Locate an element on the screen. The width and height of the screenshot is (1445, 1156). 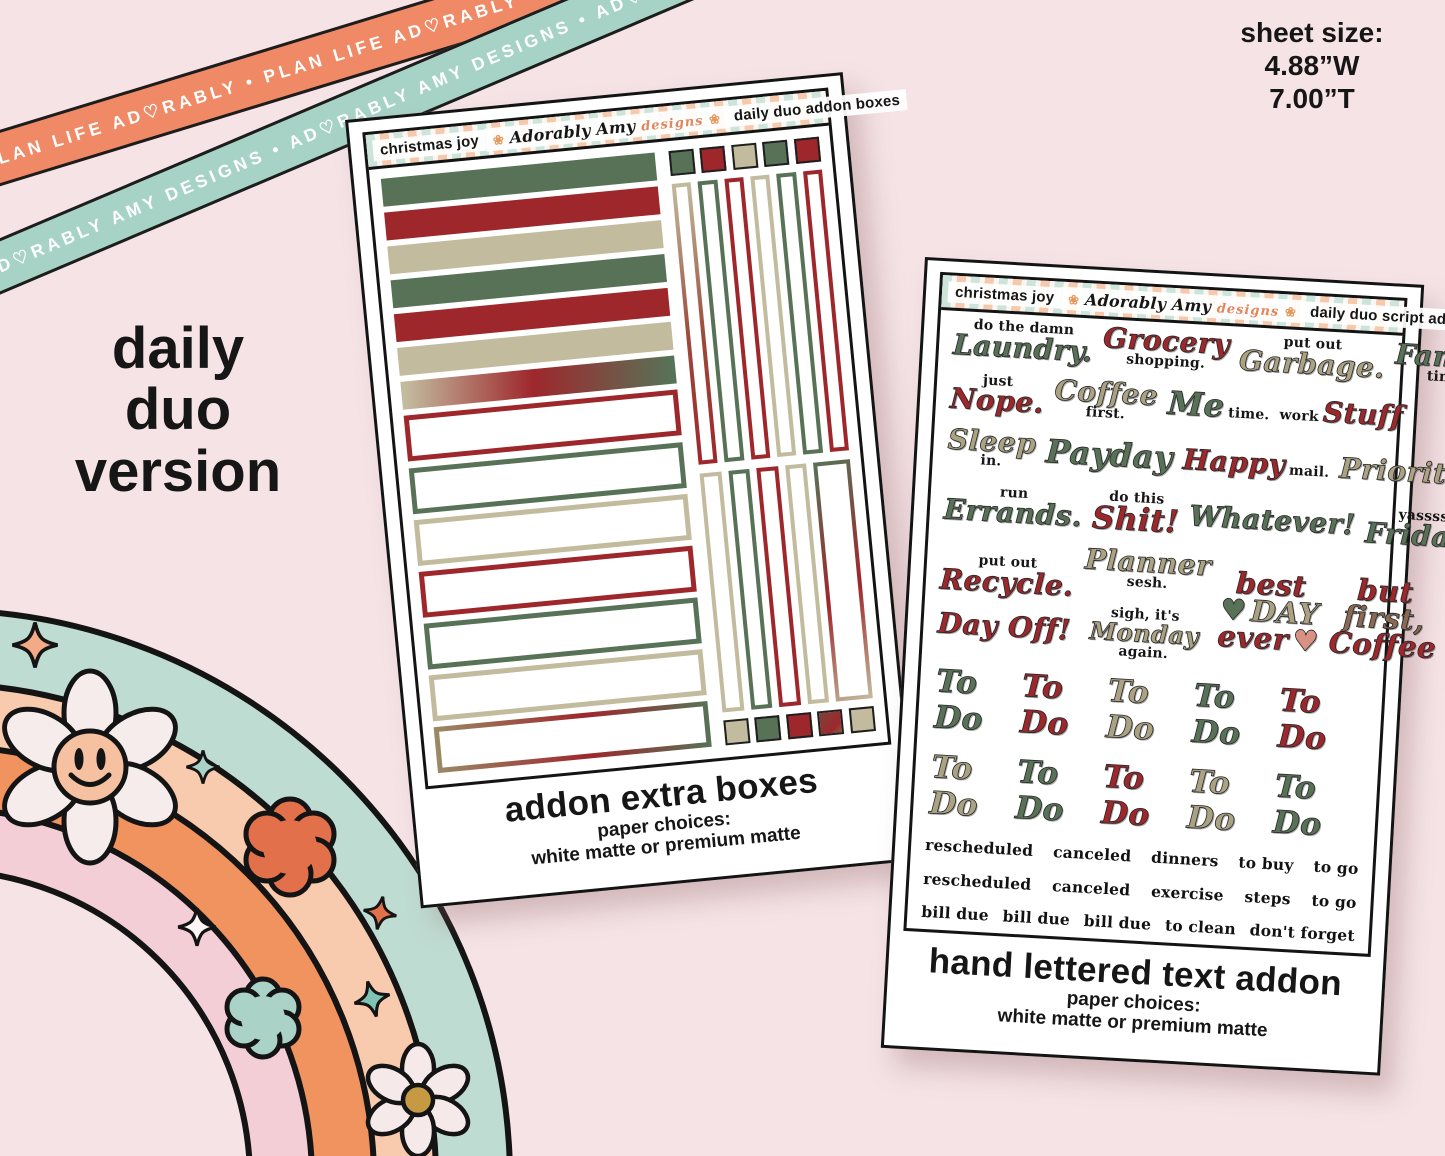
script-phrase-sticker: do the damn Laundry. is located at coordinates (1023, 343).